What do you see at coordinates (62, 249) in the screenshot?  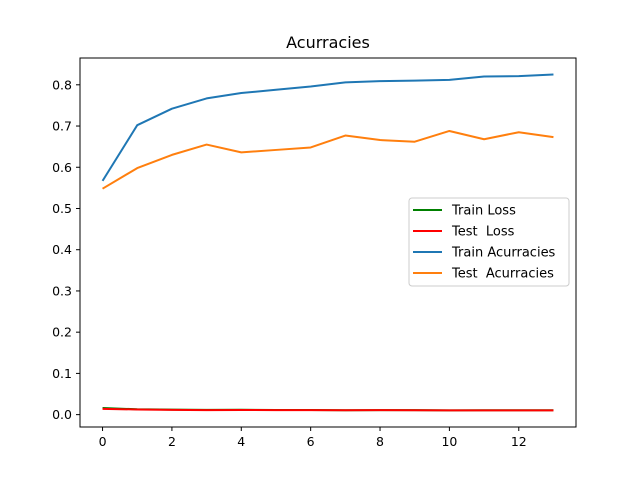 I see `y-tick-label: 0.4` at bounding box center [62, 249].